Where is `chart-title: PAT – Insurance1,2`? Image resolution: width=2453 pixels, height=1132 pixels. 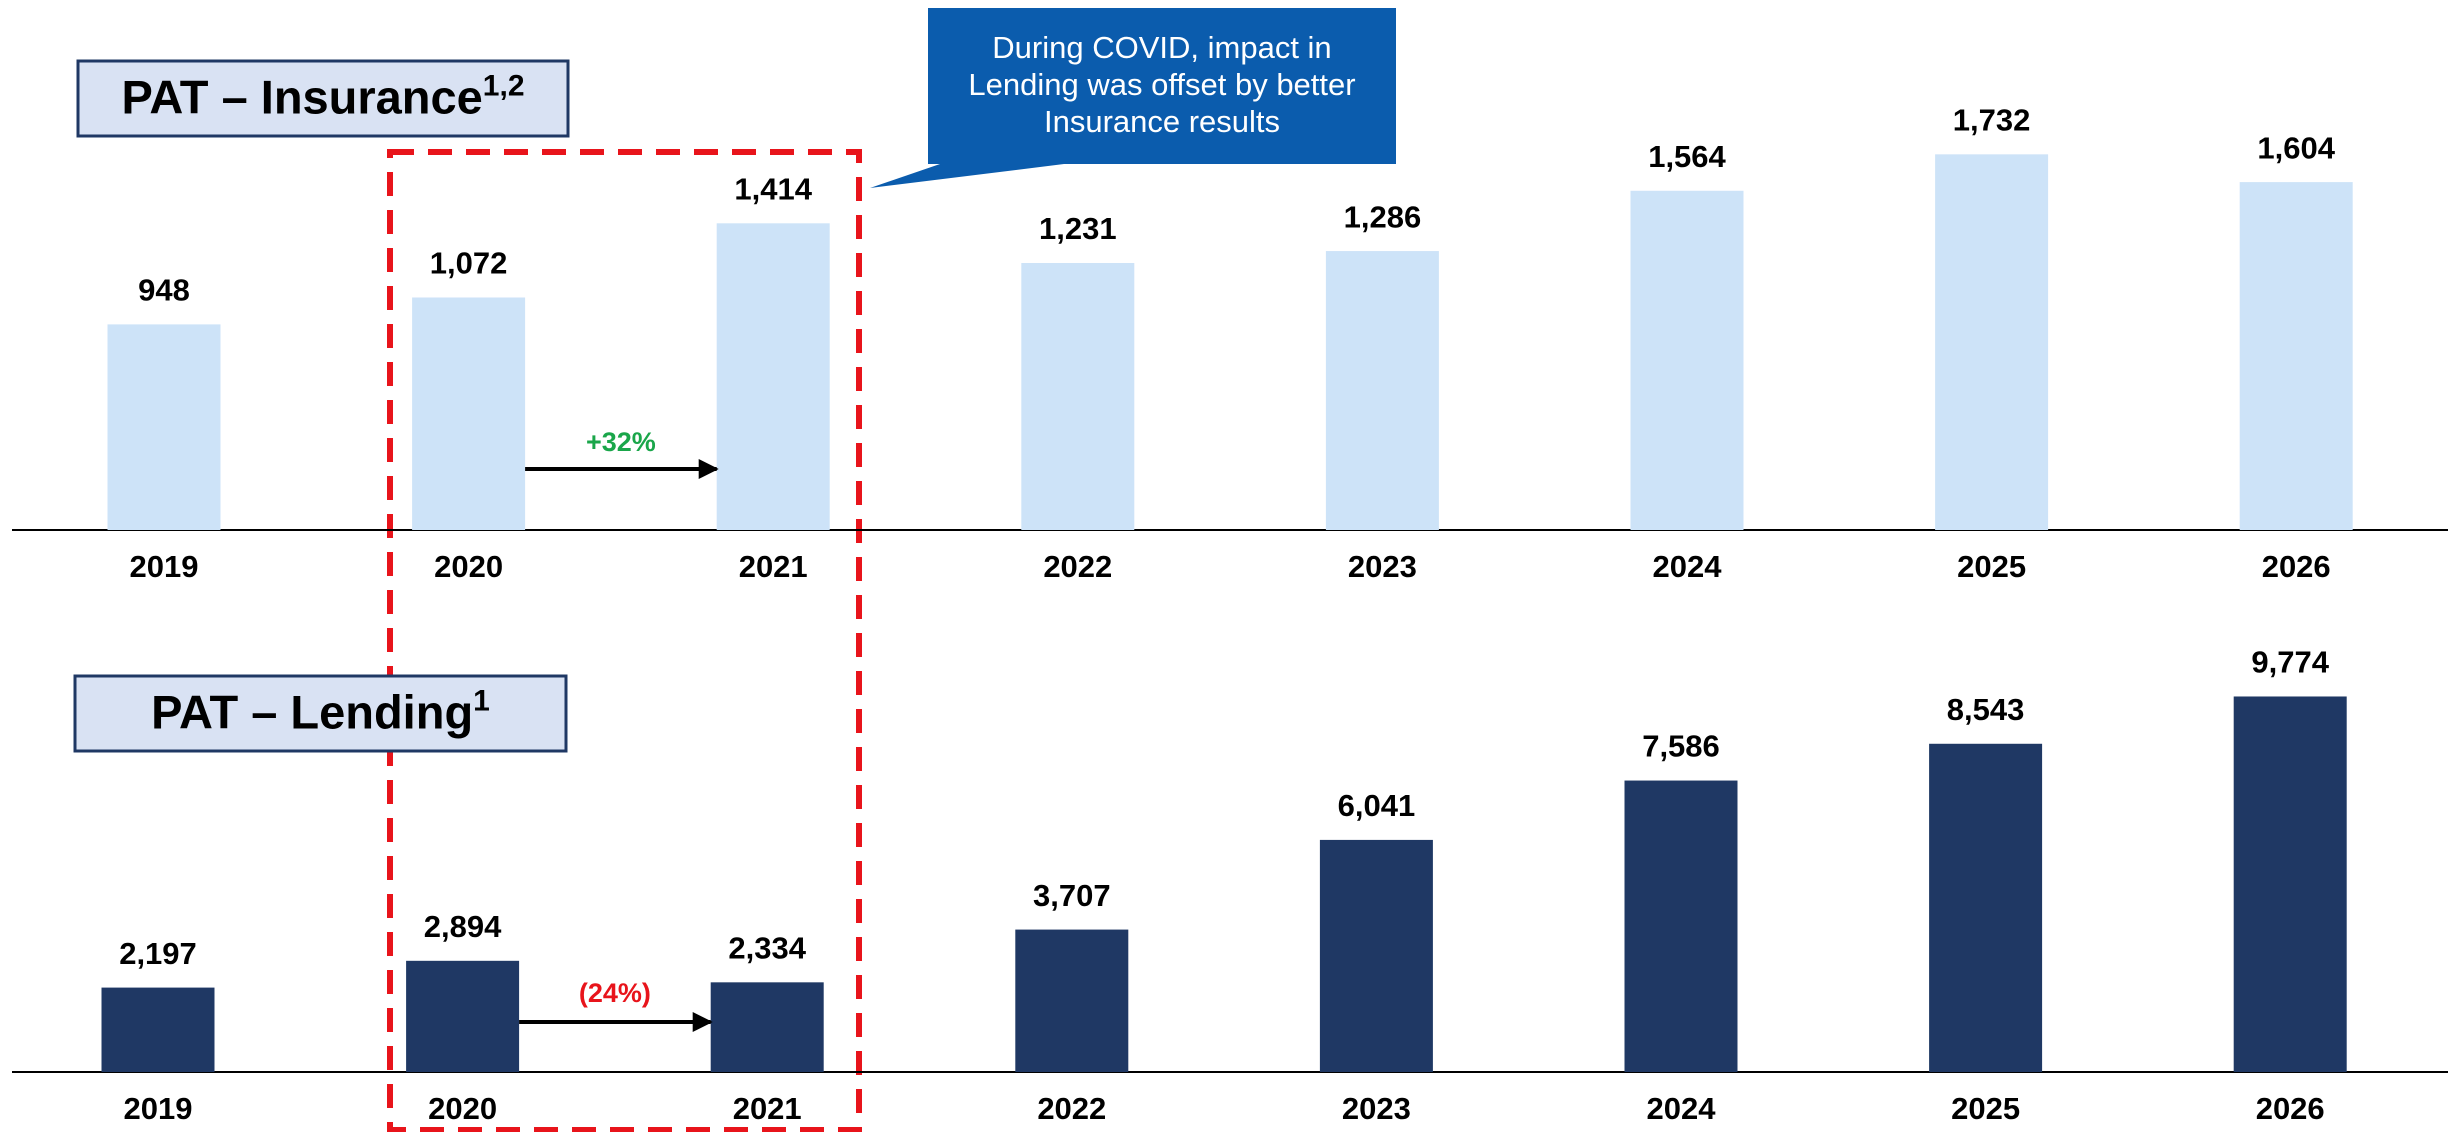 chart-title: PAT – Insurance1,2 is located at coordinates (322, 96).